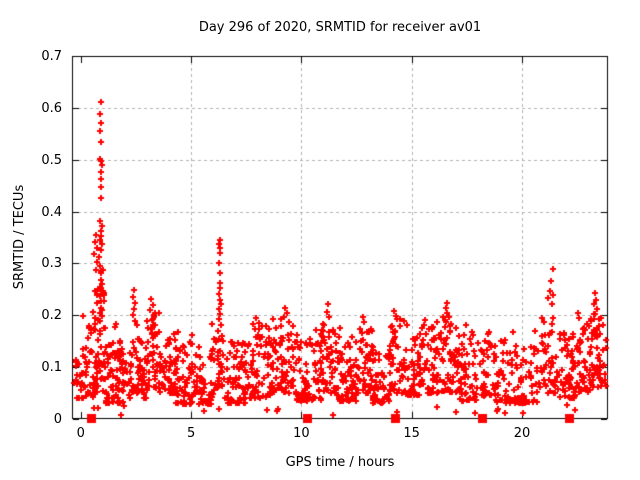  Describe the element at coordinates (191, 433) in the screenshot. I see `x-tick-label: 5` at that location.